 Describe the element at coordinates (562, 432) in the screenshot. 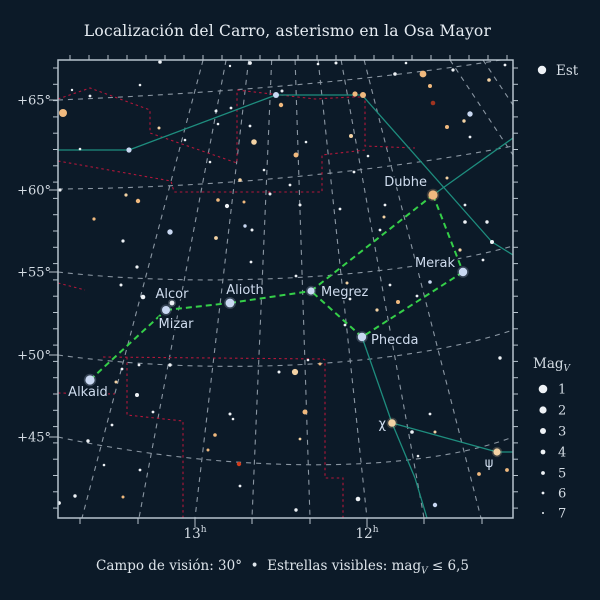

I see `mag-legend-value: 3` at that location.